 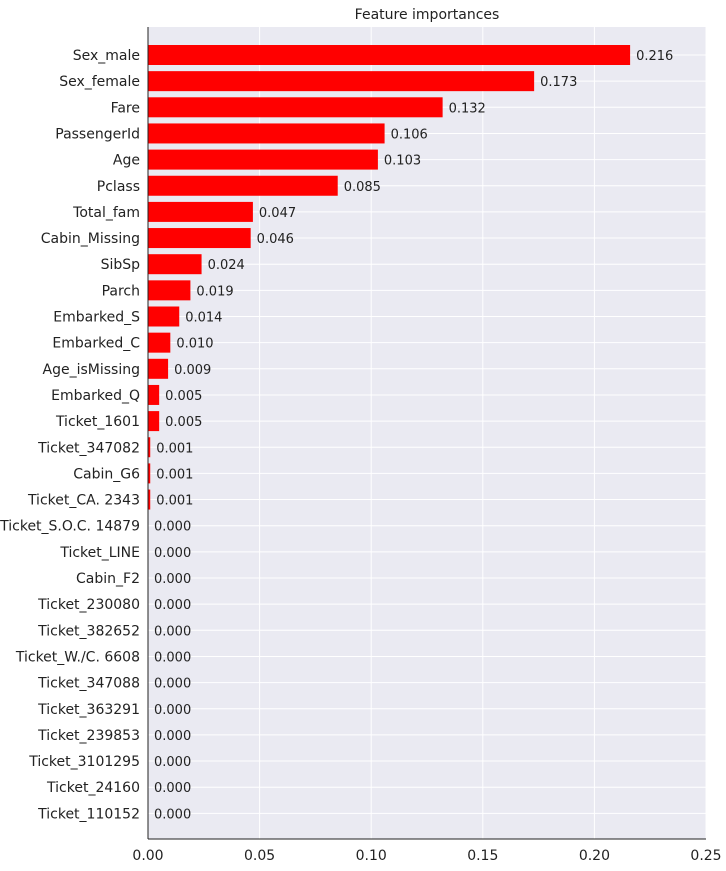 I want to click on y-tick-label: Sex_male, so click(x=106, y=56).